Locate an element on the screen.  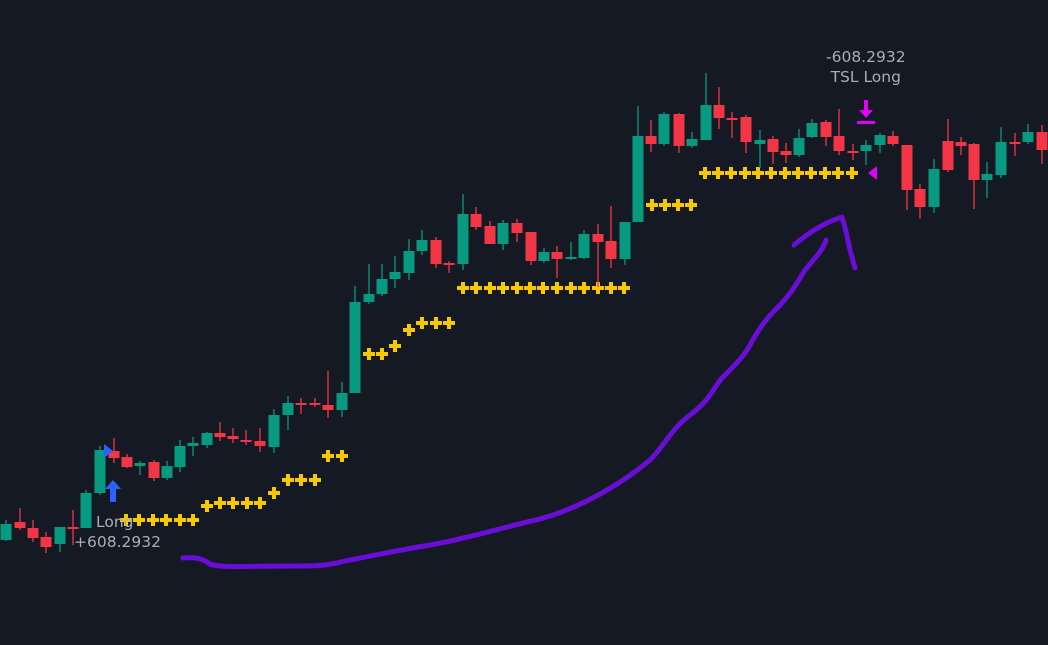
entry-flag-icon is located at coordinates (108, 451).